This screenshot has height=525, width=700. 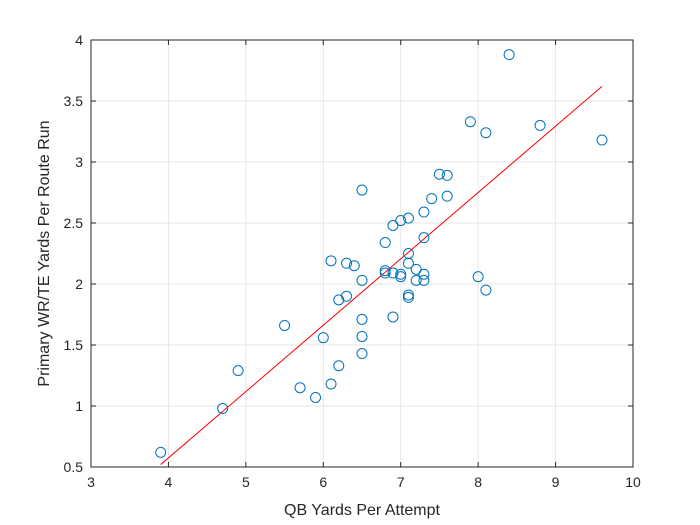 I want to click on x-tick-label: 10, so click(x=633, y=482).